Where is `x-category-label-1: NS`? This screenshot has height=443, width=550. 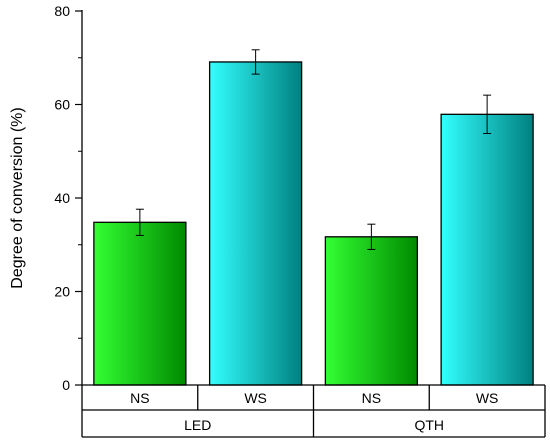
x-category-label-1: NS is located at coordinates (139, 398).